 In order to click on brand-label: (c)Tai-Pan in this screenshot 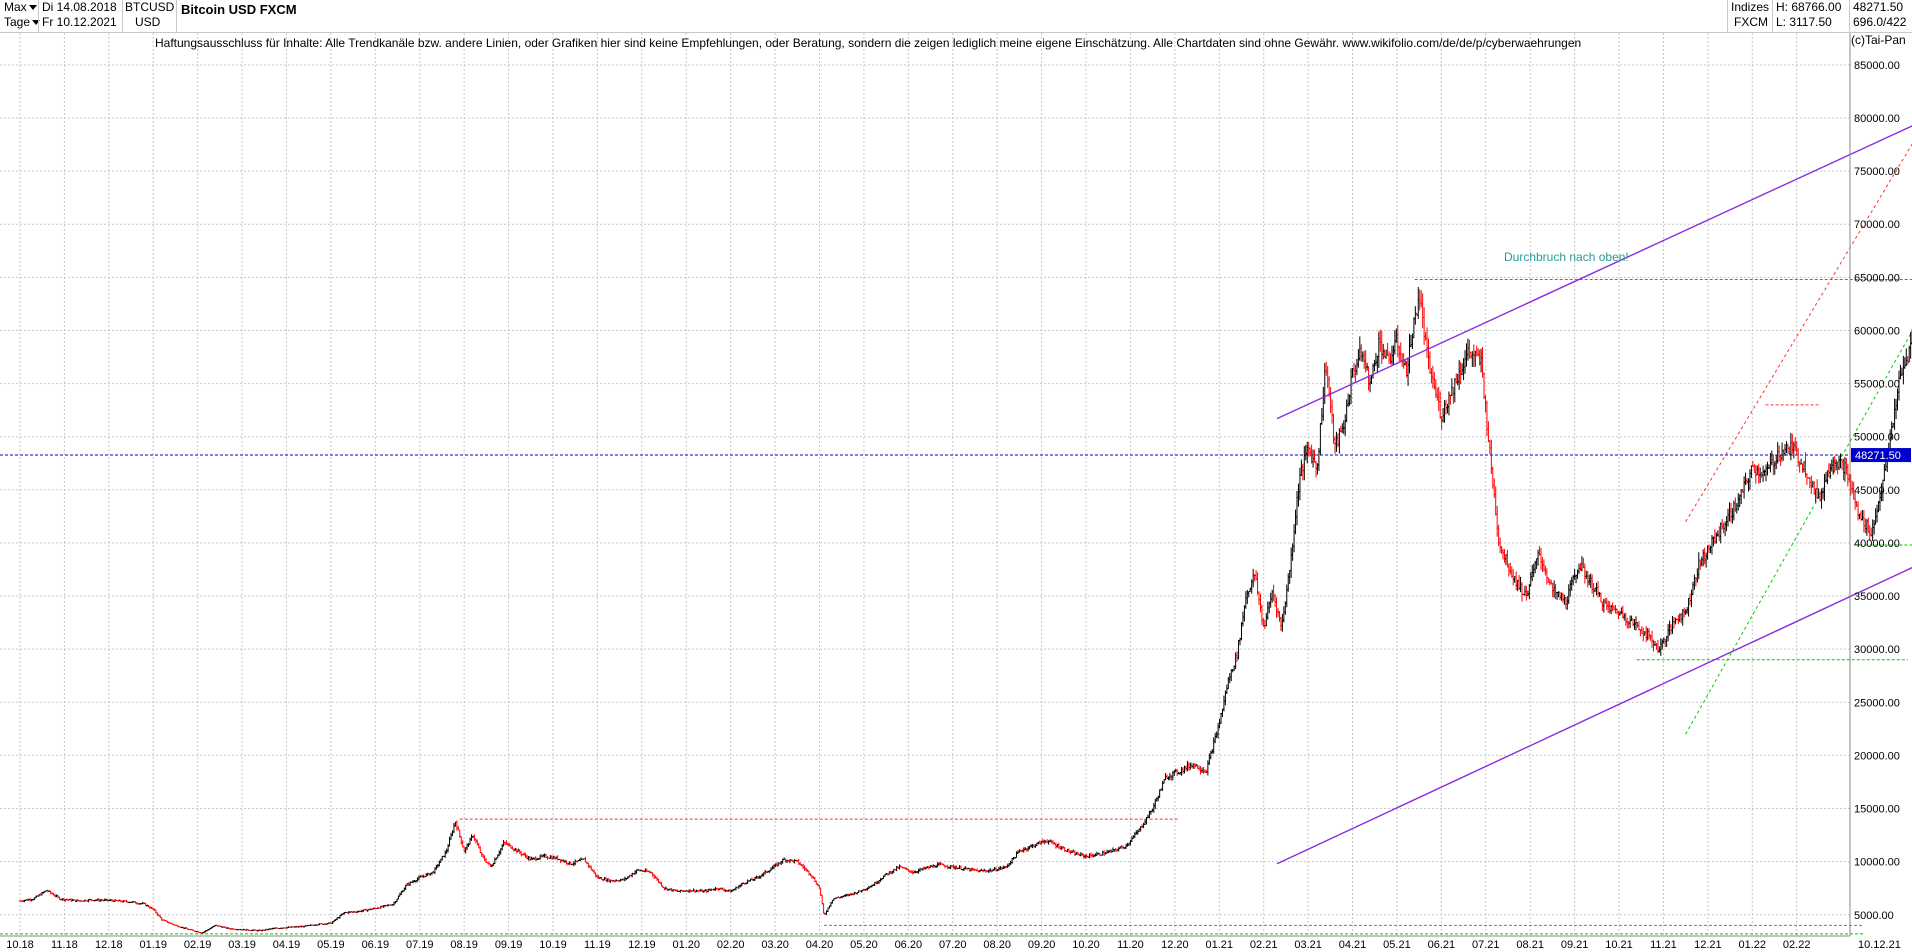, I will do `click(1878, 40)`.